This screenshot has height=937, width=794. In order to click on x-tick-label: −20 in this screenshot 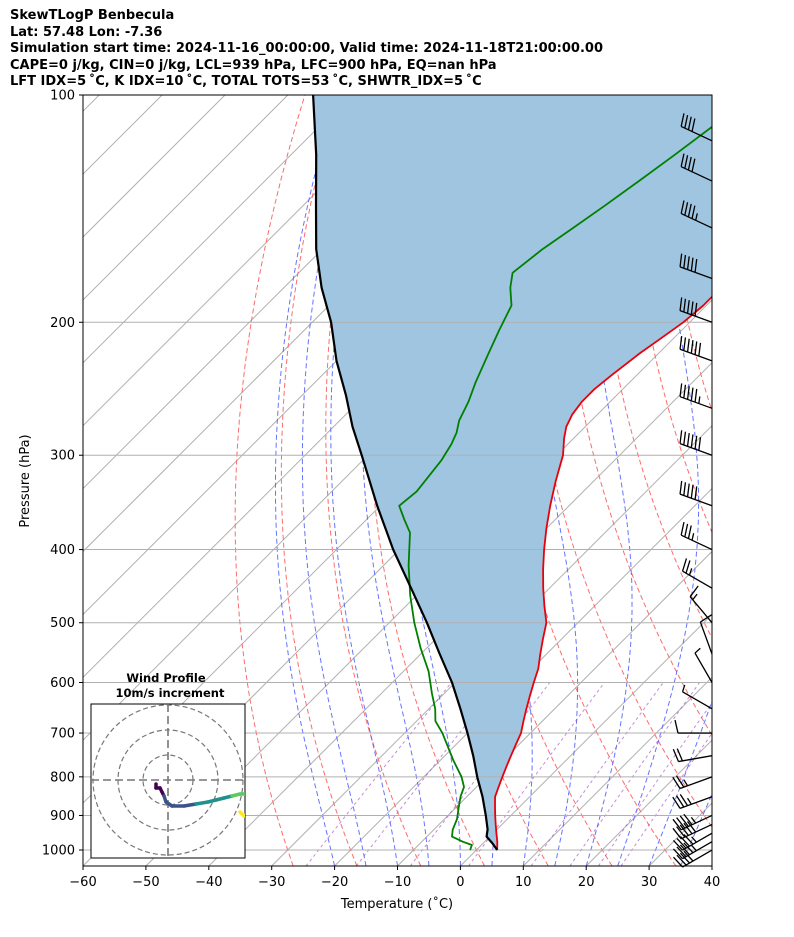, I will do `click(334, 882)`.